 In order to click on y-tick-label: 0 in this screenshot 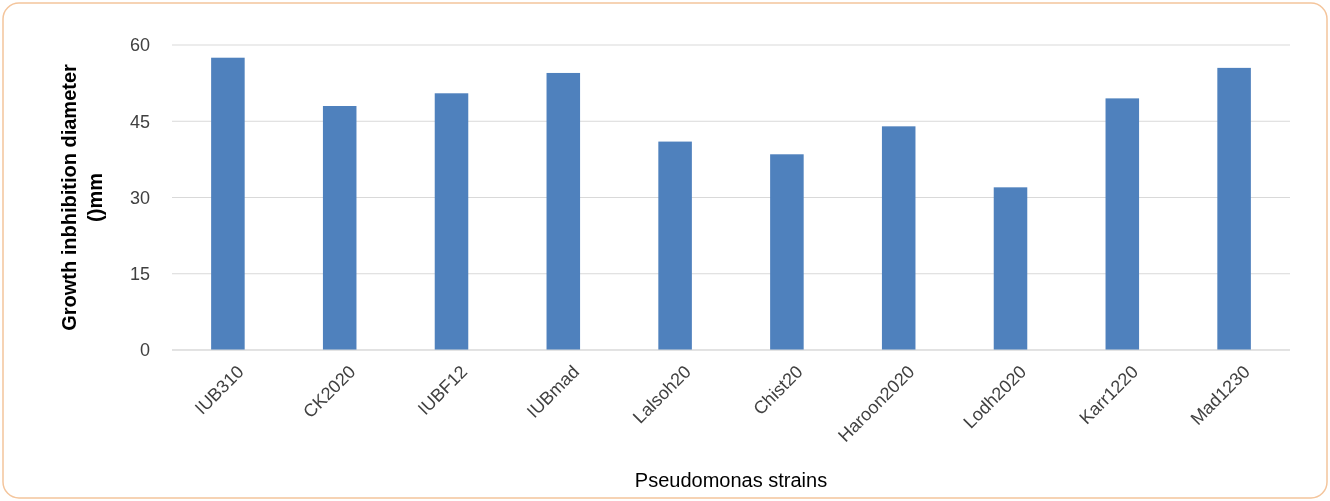, I will do `click(144, 350)`.